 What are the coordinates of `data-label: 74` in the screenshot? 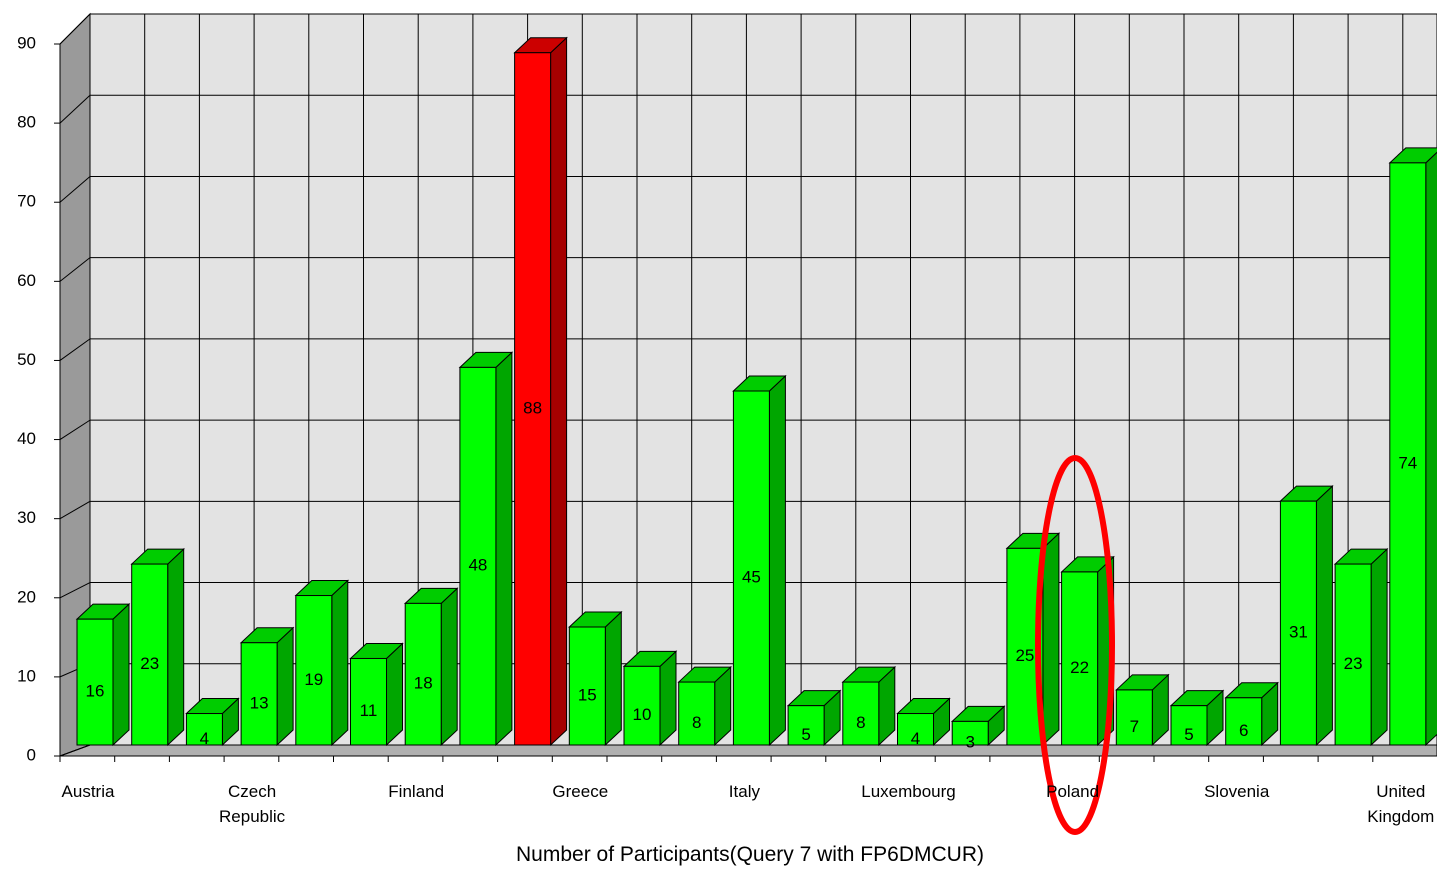 It's located at (1407, 462).